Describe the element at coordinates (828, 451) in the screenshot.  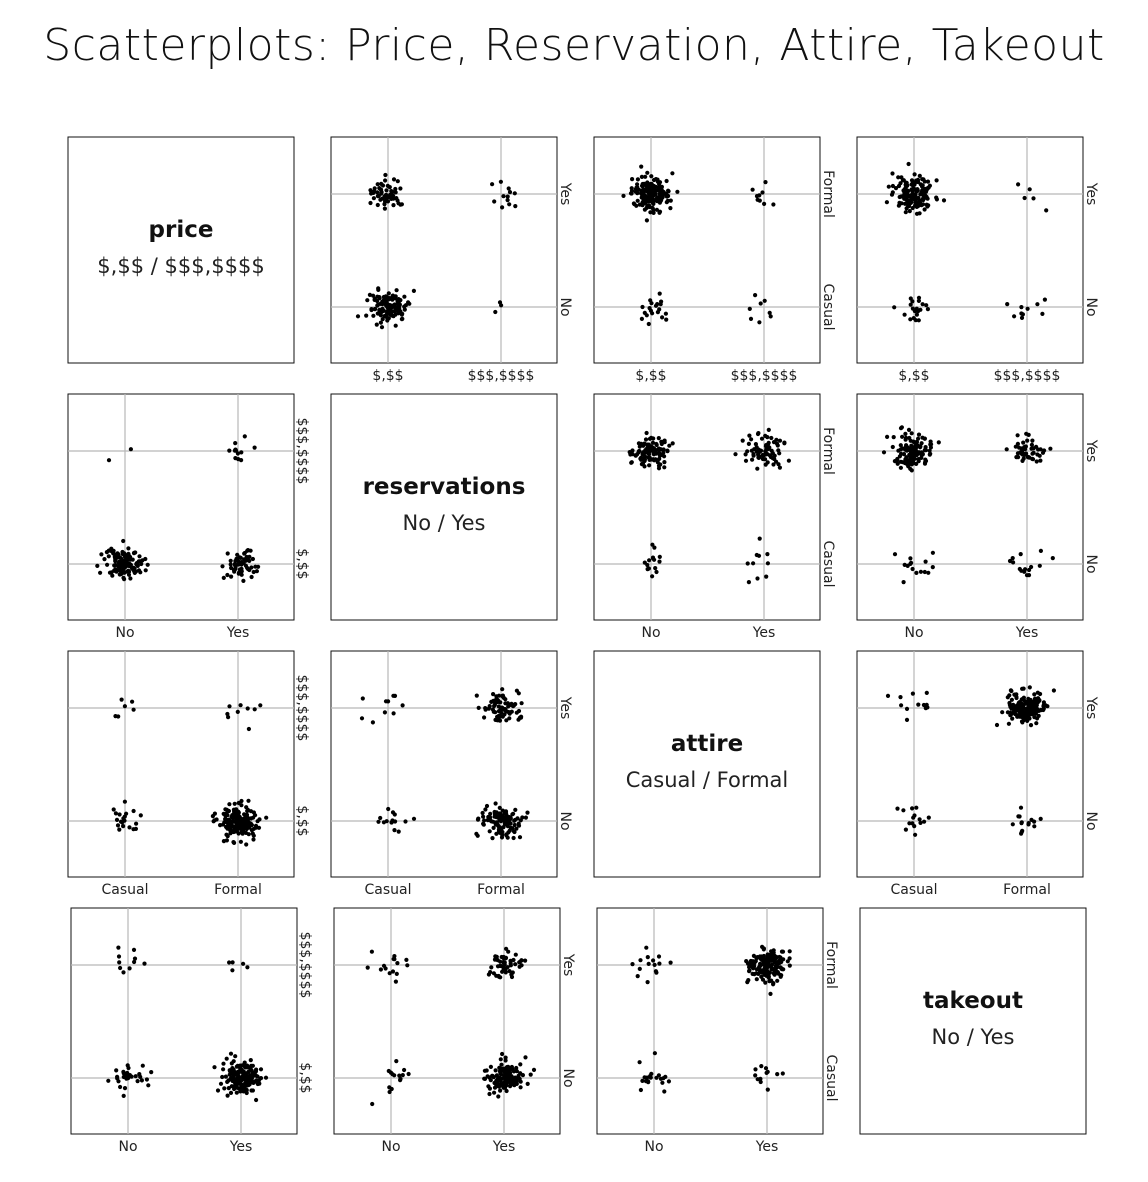
I see `panel-r1-c2-ytick-0: Formal` at that location.